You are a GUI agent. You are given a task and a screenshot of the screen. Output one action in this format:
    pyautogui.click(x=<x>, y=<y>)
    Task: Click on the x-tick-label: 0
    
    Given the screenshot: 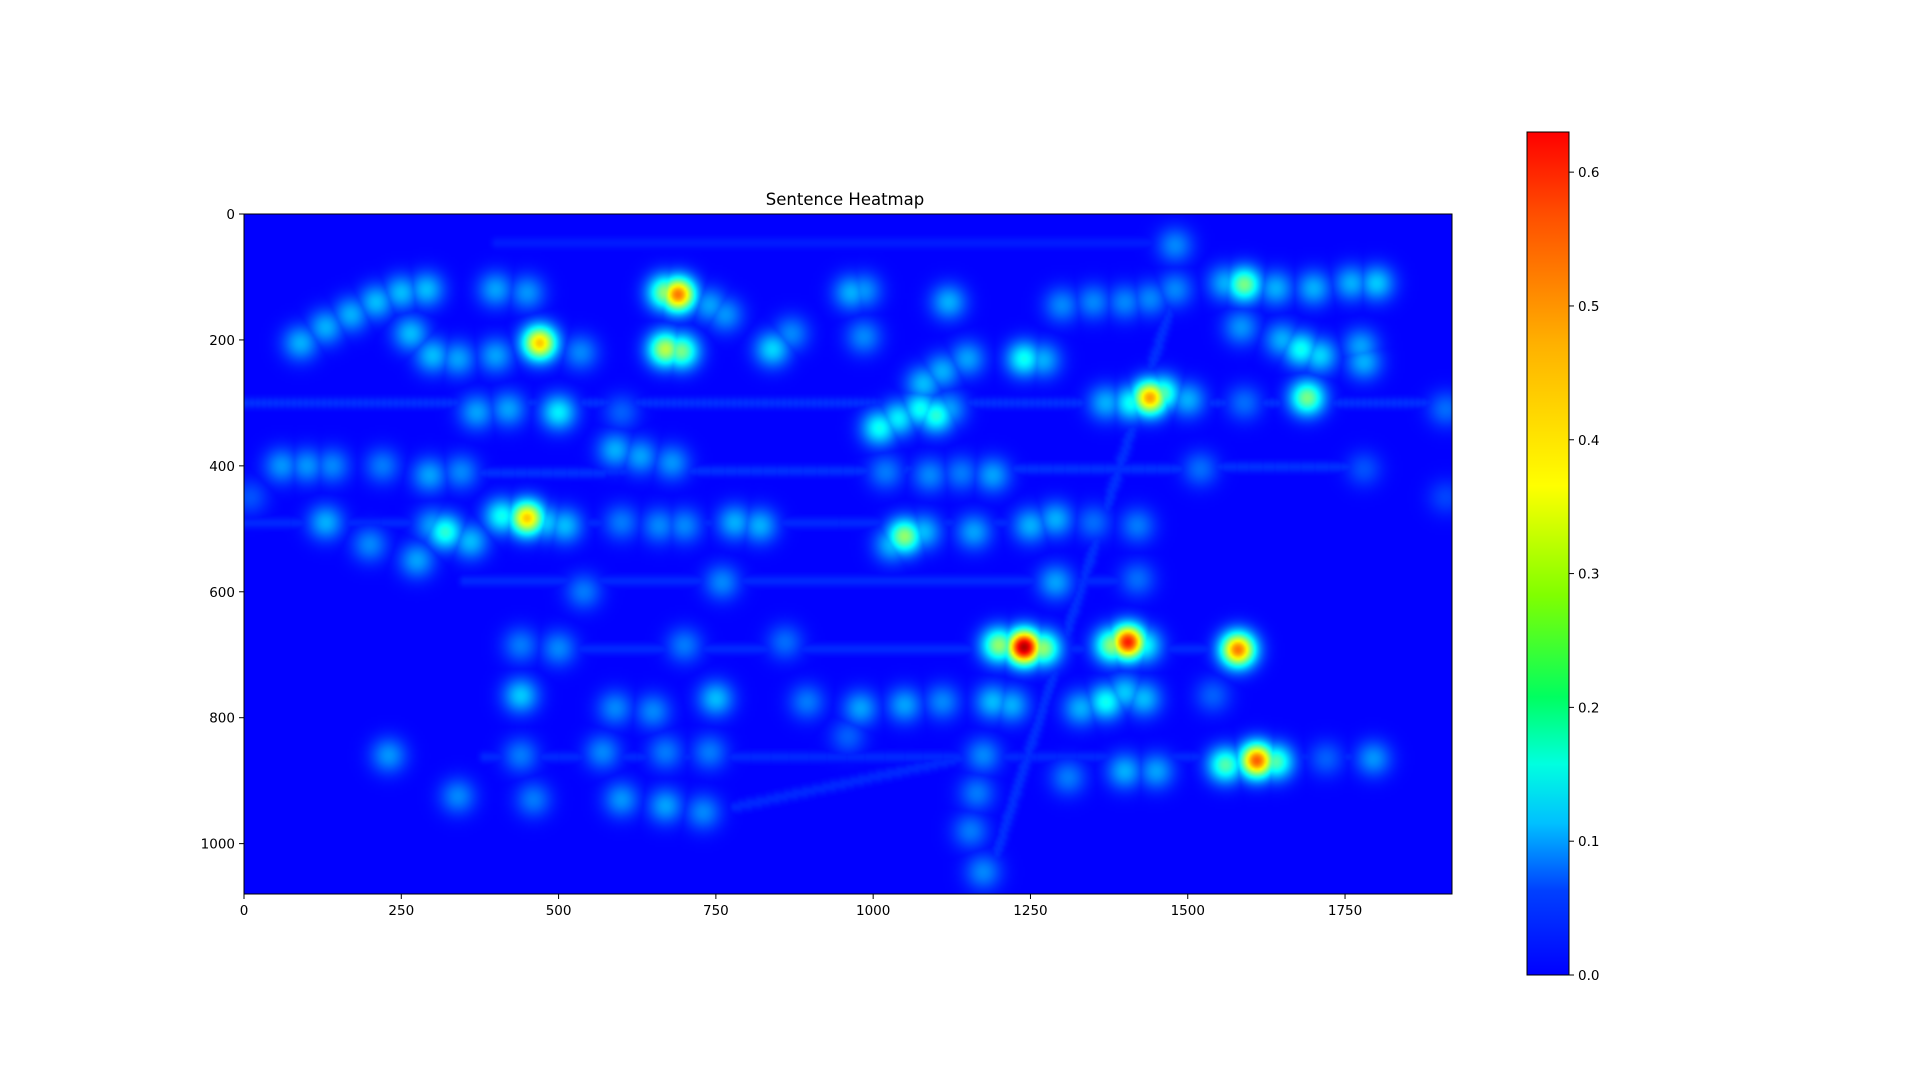 What is the action you would take?
    pyautogui.click(x=244, y=911)
    